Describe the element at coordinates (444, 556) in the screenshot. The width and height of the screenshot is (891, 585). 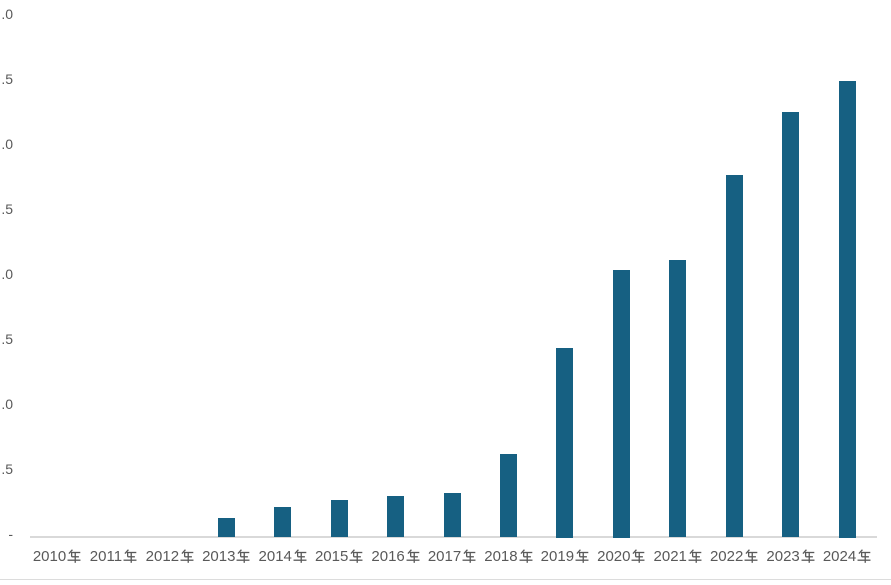
I see `x-tick-year-text: 2017` at that location.